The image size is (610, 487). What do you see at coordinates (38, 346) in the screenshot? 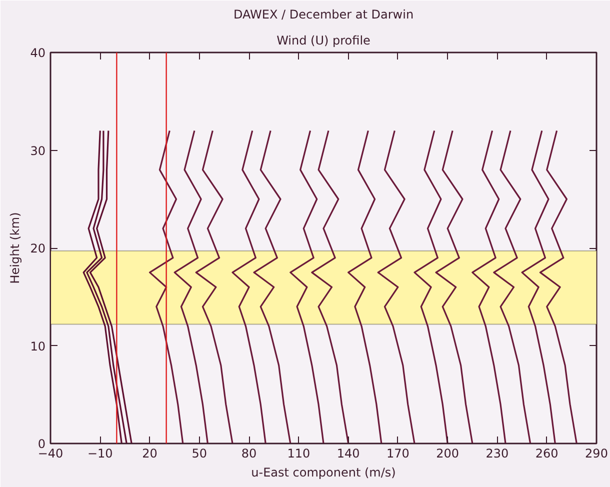
I see `y-tick-label: 10` at bounding box center [38, 346].